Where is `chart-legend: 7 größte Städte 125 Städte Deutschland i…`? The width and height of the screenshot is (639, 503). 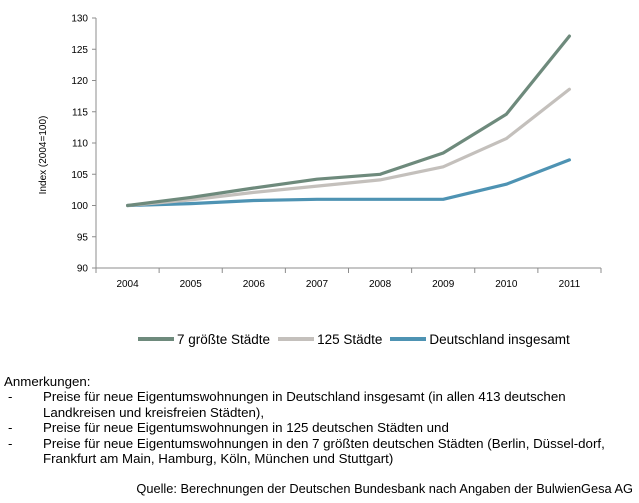
chart-legend: 7 größte Städte 125 Städte Deutschland i… is located at coordinates (358, 339).